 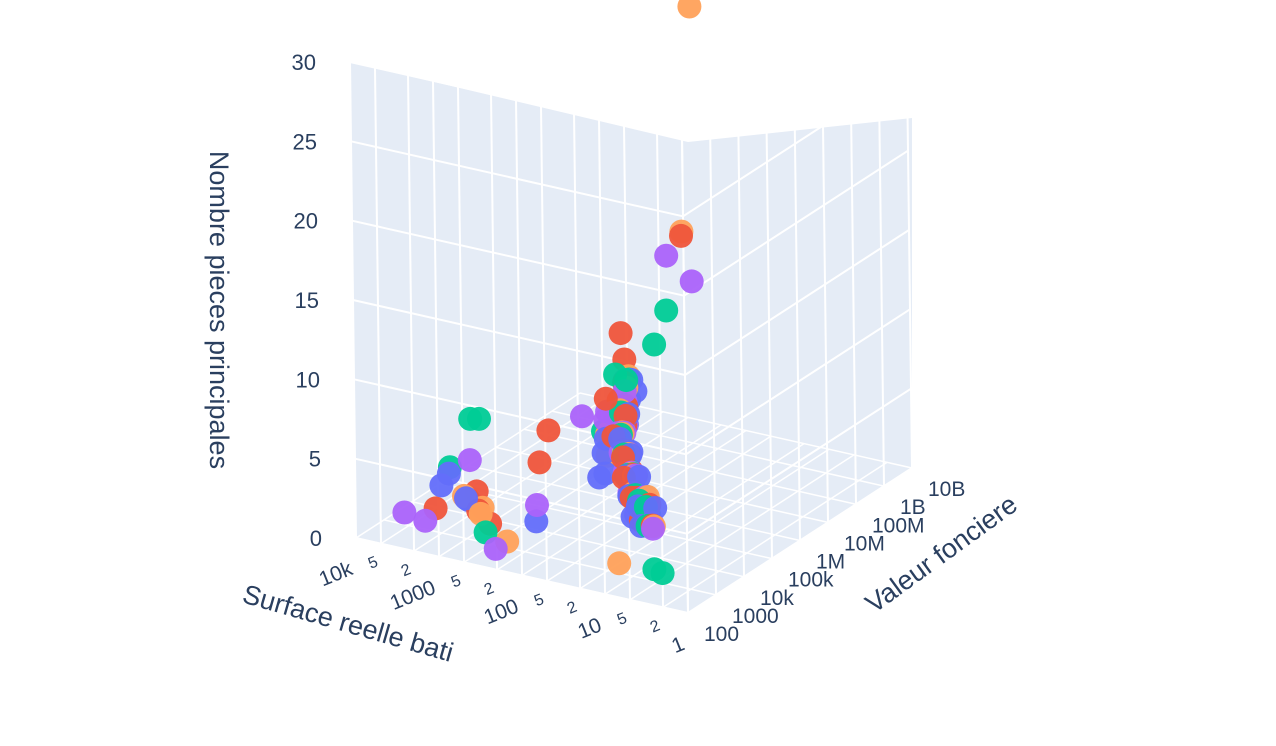 I want to click on y-tick-label: 1000, so click(x=755, y=616).